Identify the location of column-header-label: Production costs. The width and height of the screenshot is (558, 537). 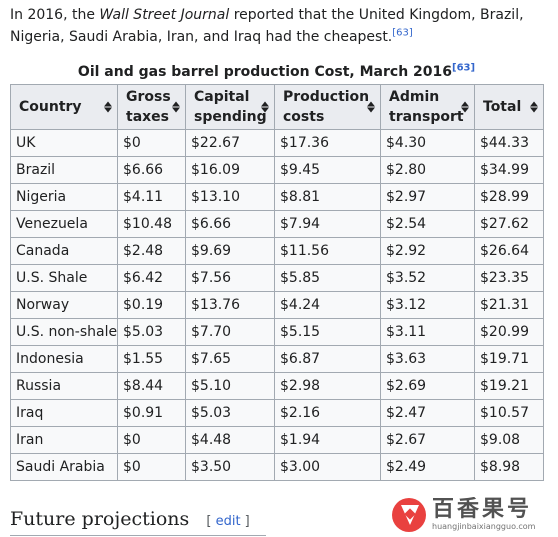
(326, 107).